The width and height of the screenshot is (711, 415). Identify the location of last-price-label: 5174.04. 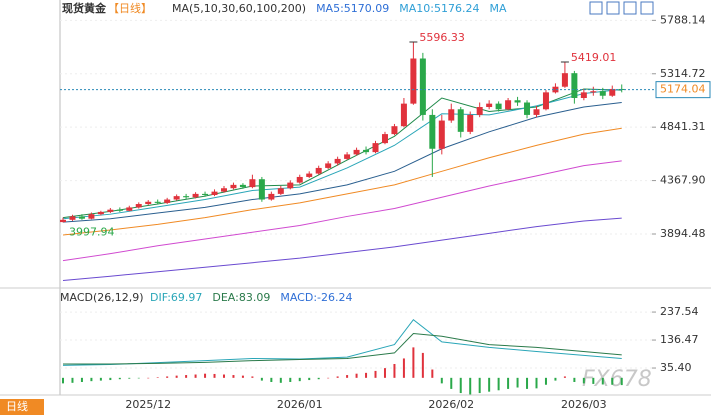
(683, 89).